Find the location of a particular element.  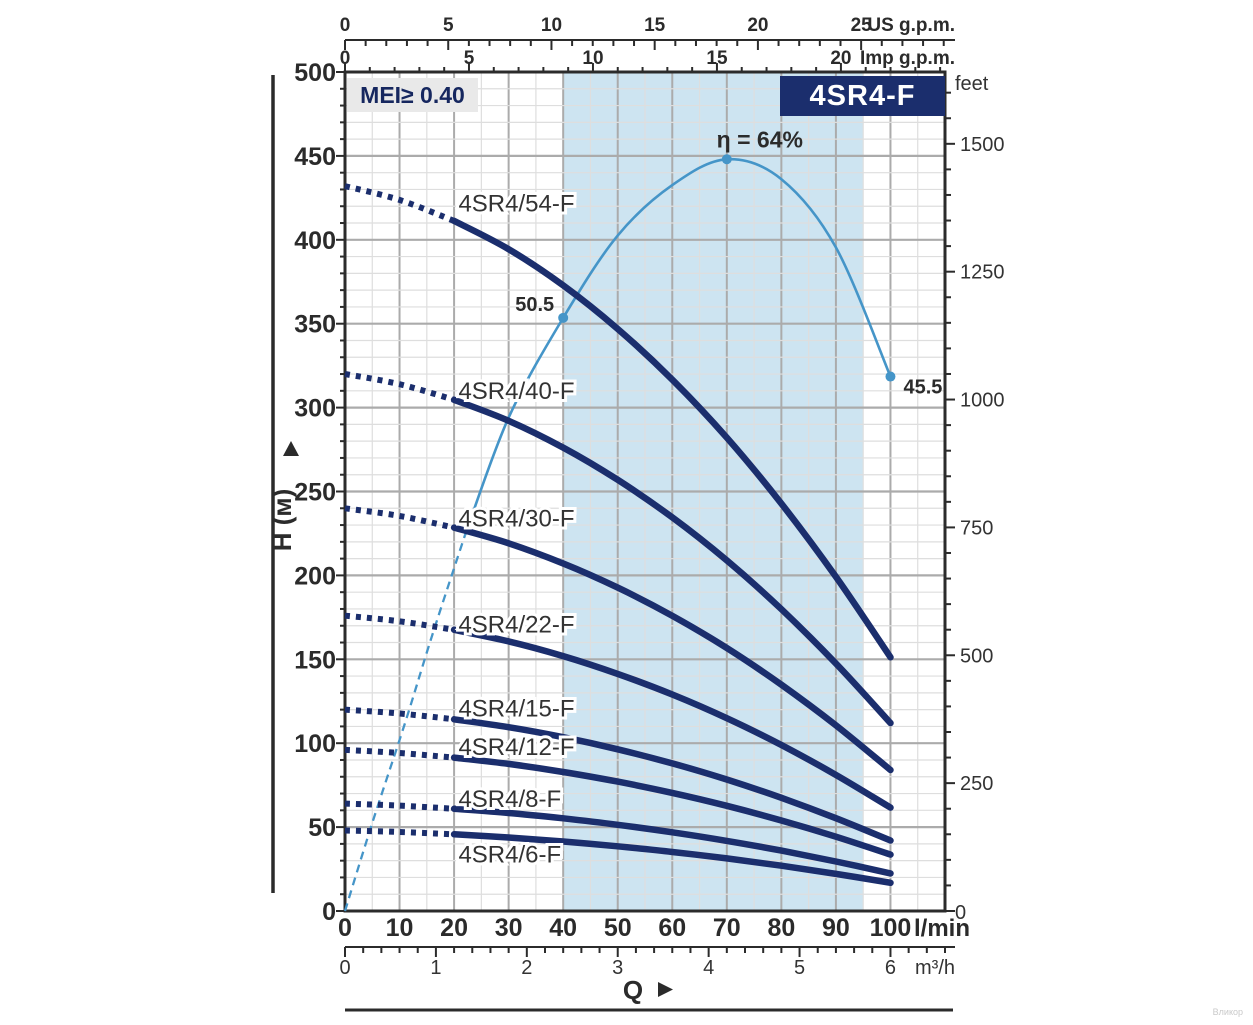

tick-label-usgpm: 5 is located at coordinates (448, 25).